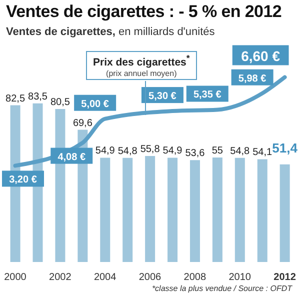  Describe the element at coordinates (150, 149) in the screenshot. I see `data-label: 55,8` at that location.